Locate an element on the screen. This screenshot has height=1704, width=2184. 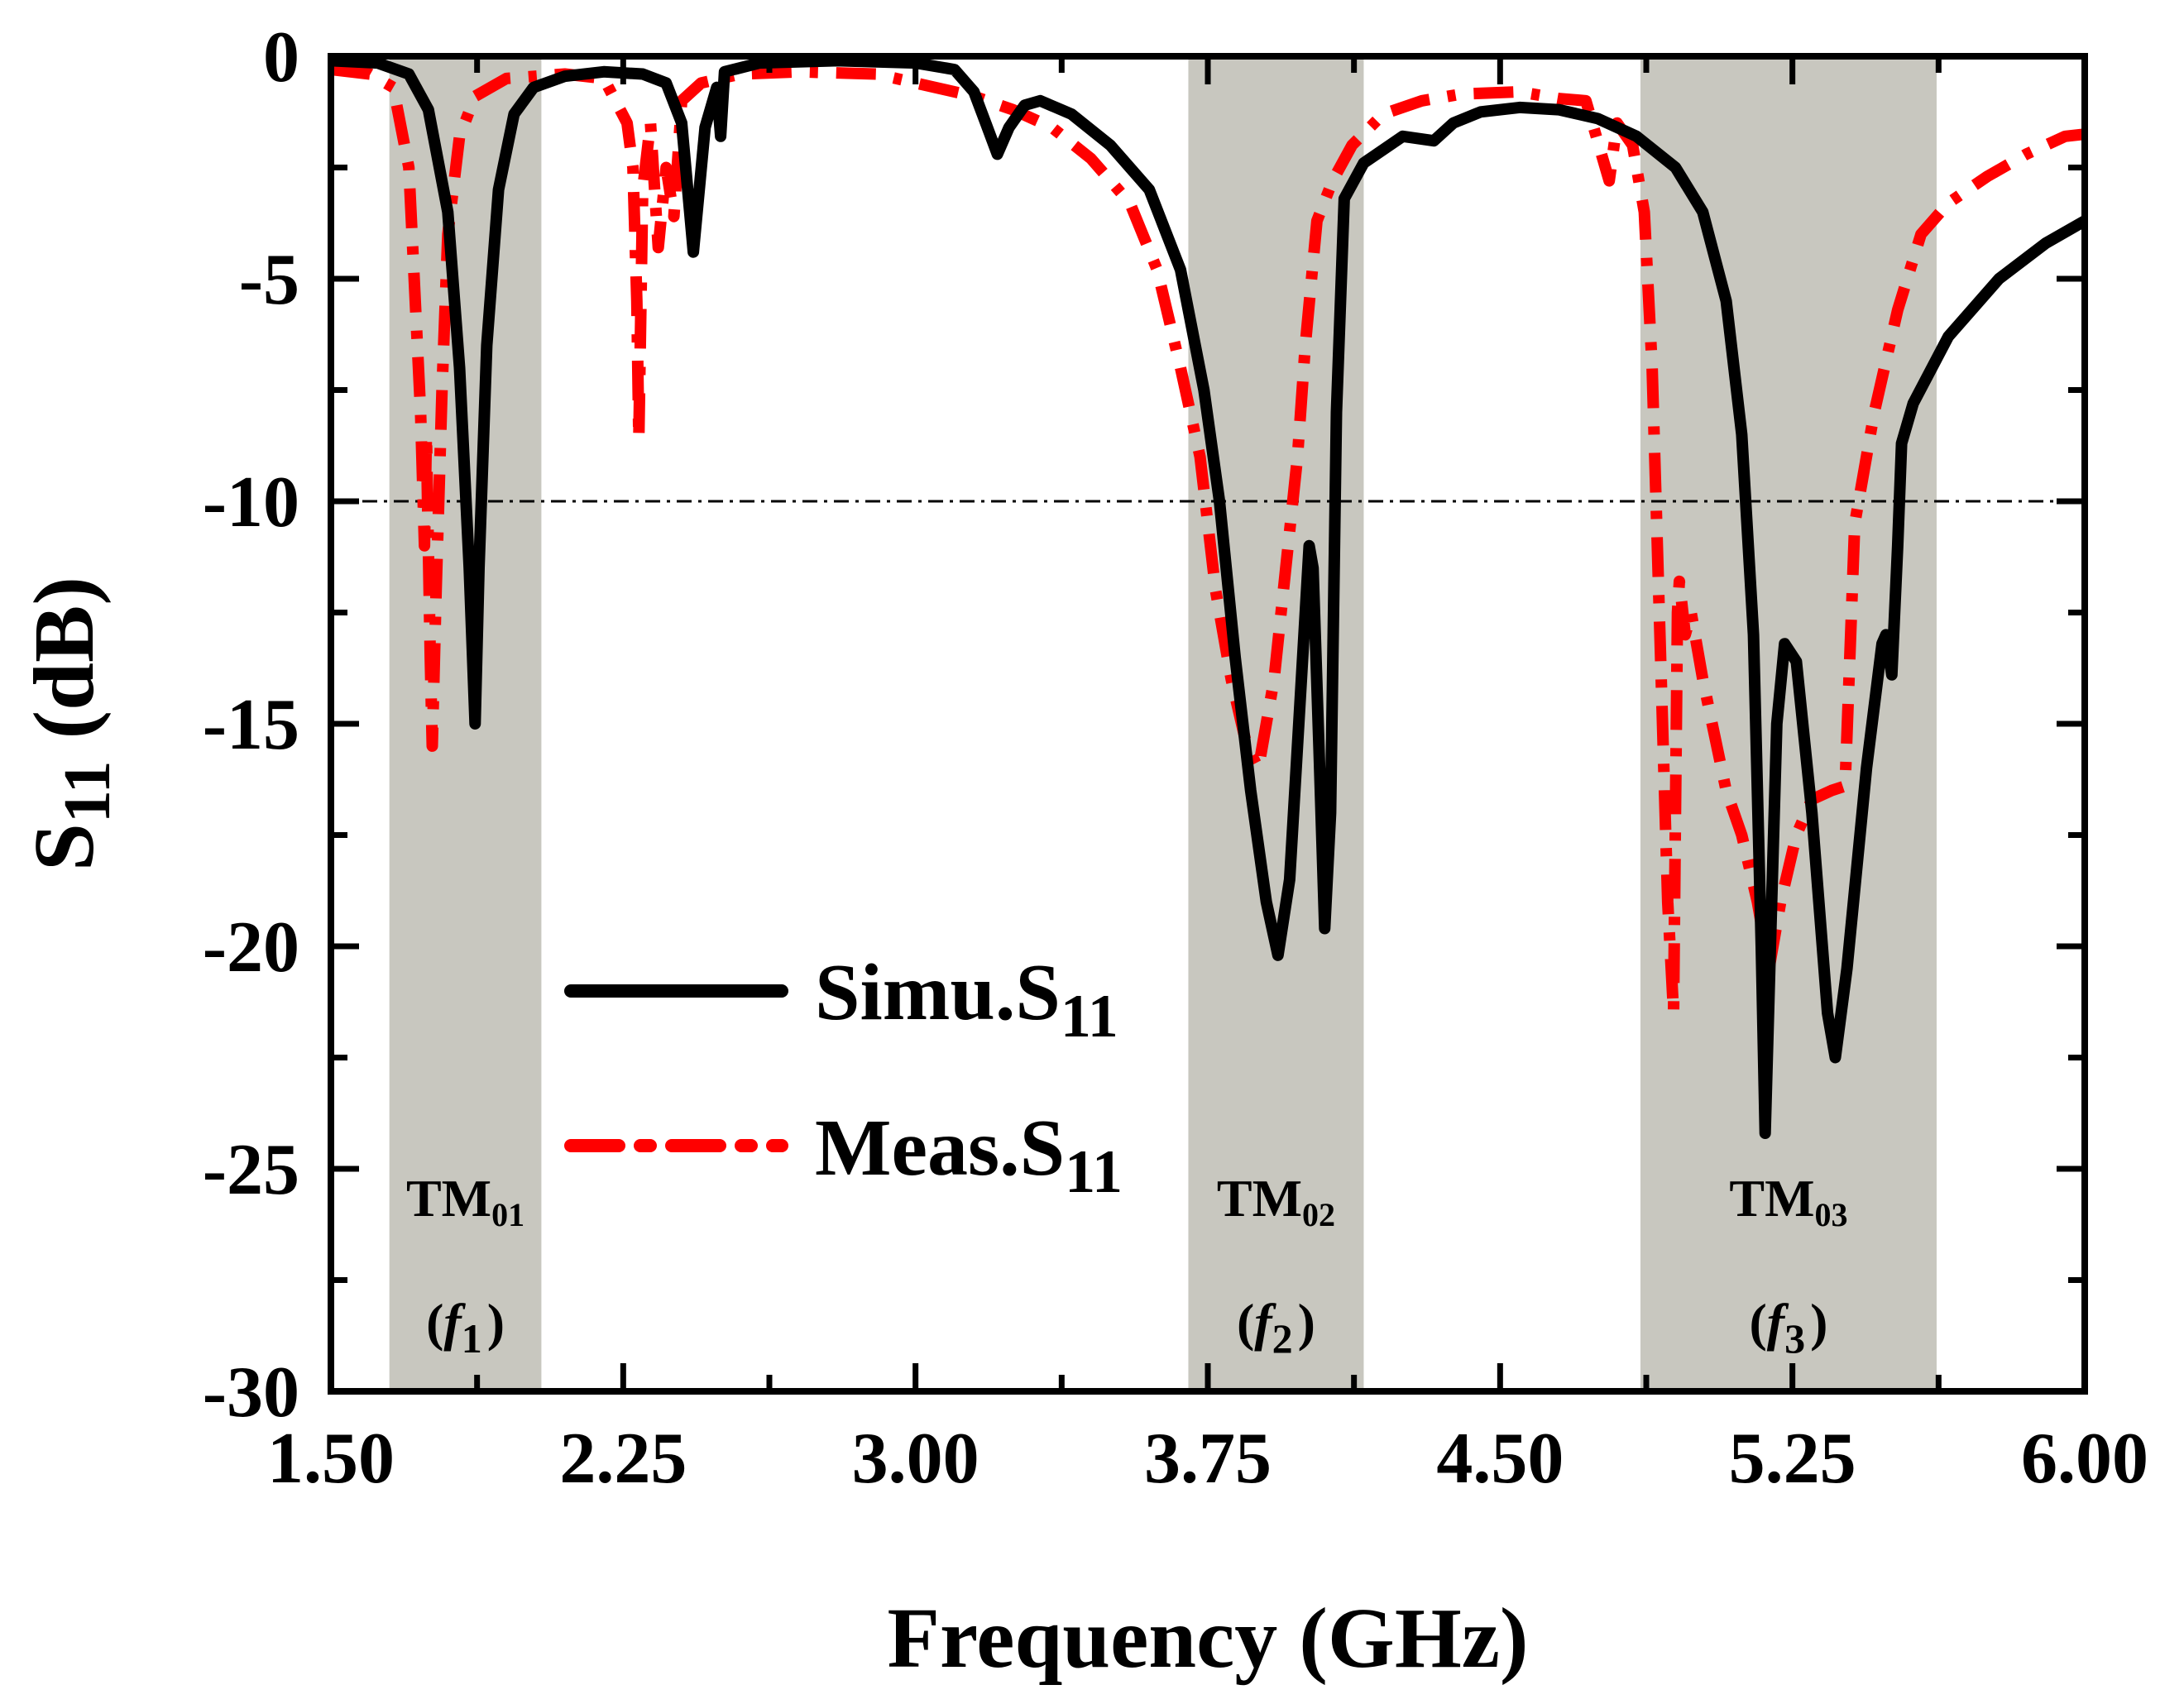
legend-label-simu: Simu.S11 is located at coordinates (966, 999).